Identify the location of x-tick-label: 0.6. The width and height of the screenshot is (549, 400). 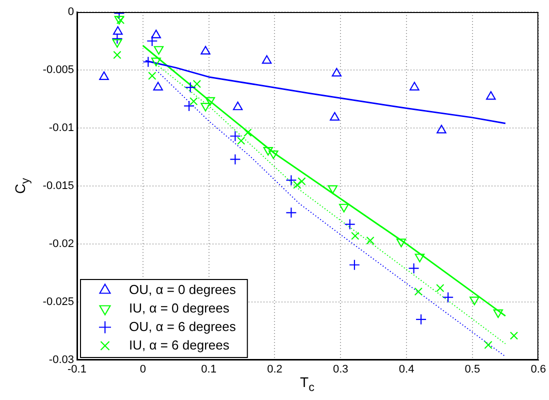
(538, 370).